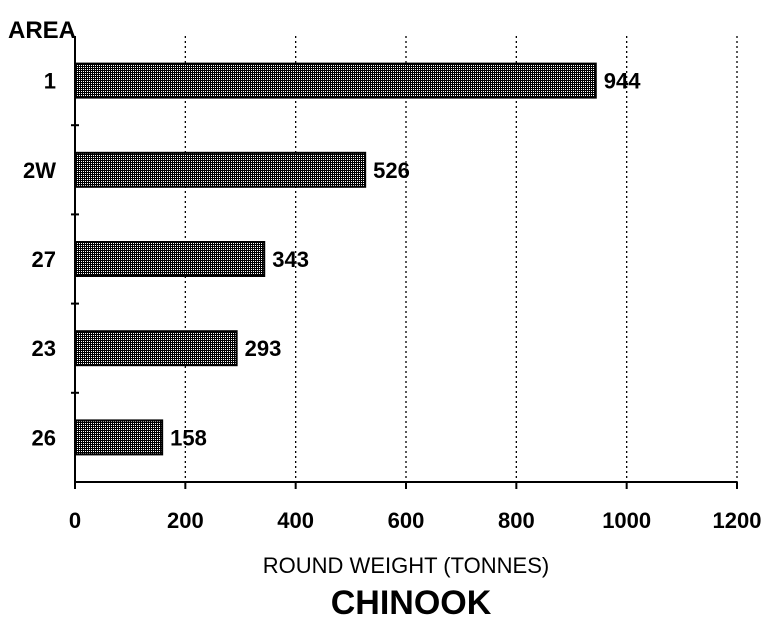  What do you see at coordinates (44, 259) in the screenshot?
I see `category-label: 27` at bounding box center [44, 259].